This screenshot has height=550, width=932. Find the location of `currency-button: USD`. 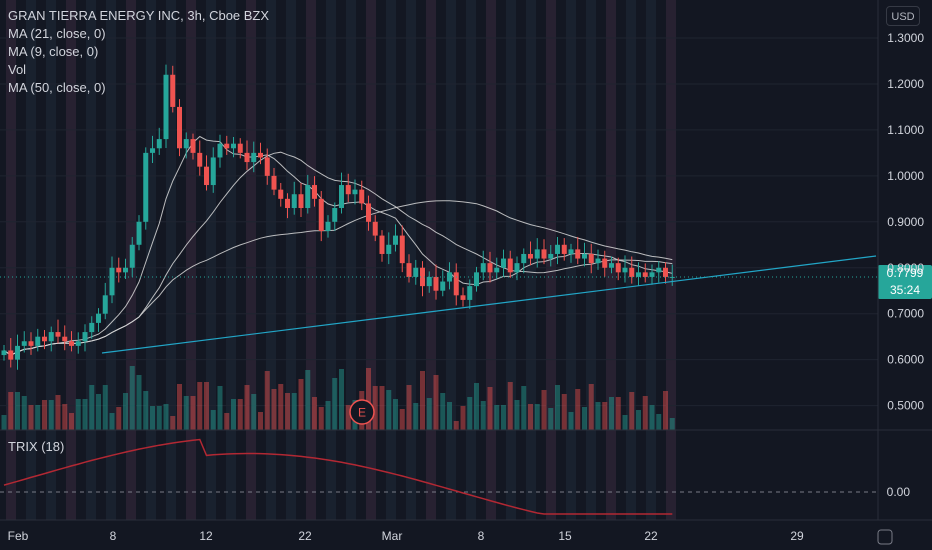

currency-button: USD is located at coordinates (903, 16).